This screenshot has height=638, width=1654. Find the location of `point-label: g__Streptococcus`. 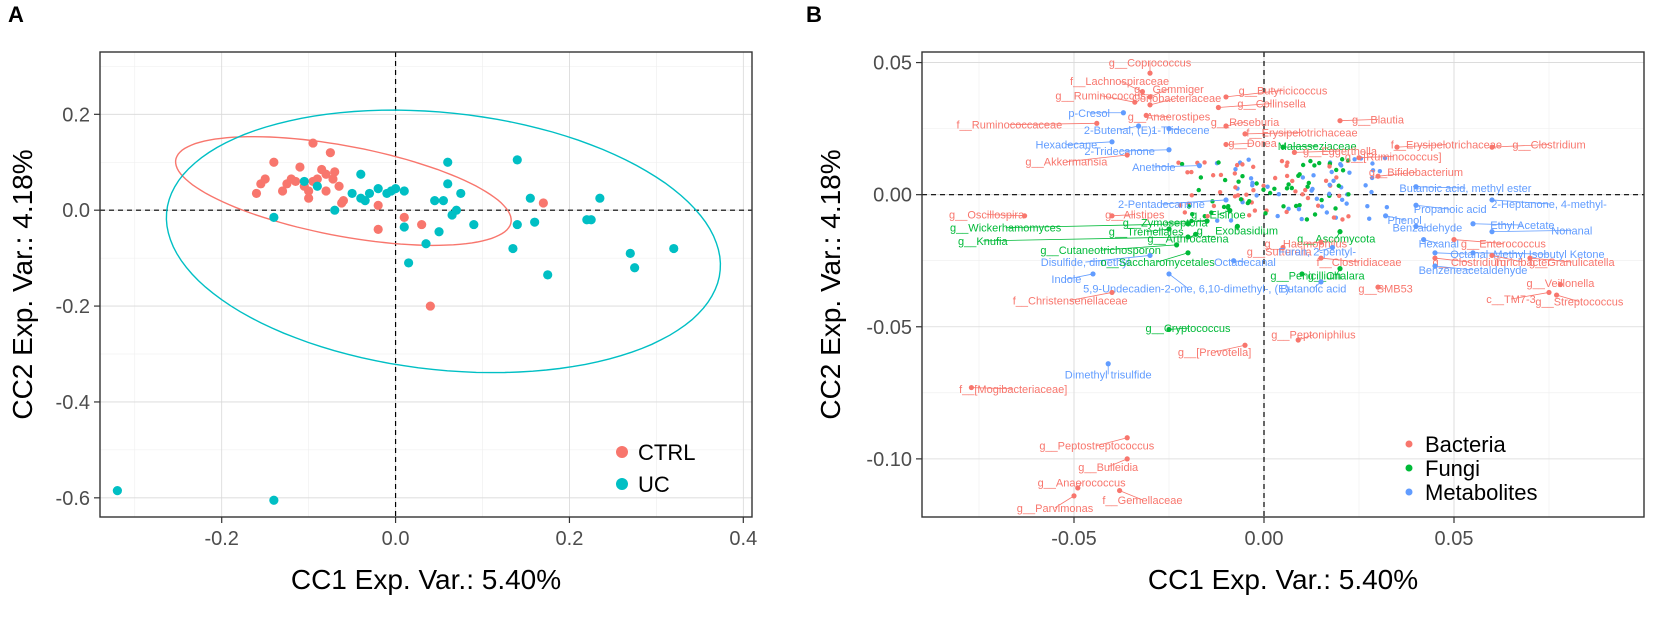

point-label: g__Streptococcus is located at coordinates (1579, 303).